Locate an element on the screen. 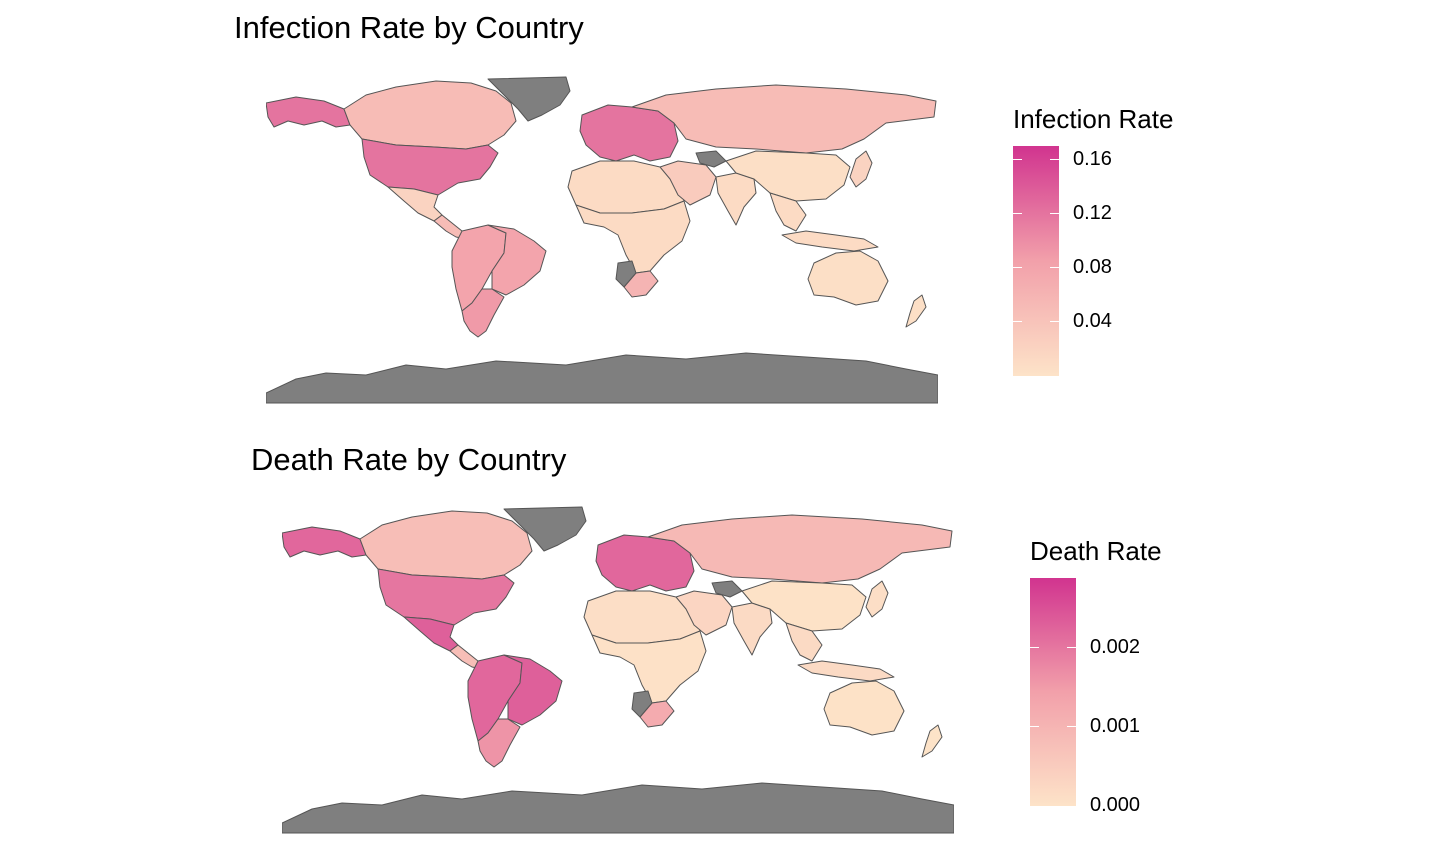 The image size is (1440, 864). legend-tick-label: 0.000 is located at coordinates (1115, 805).